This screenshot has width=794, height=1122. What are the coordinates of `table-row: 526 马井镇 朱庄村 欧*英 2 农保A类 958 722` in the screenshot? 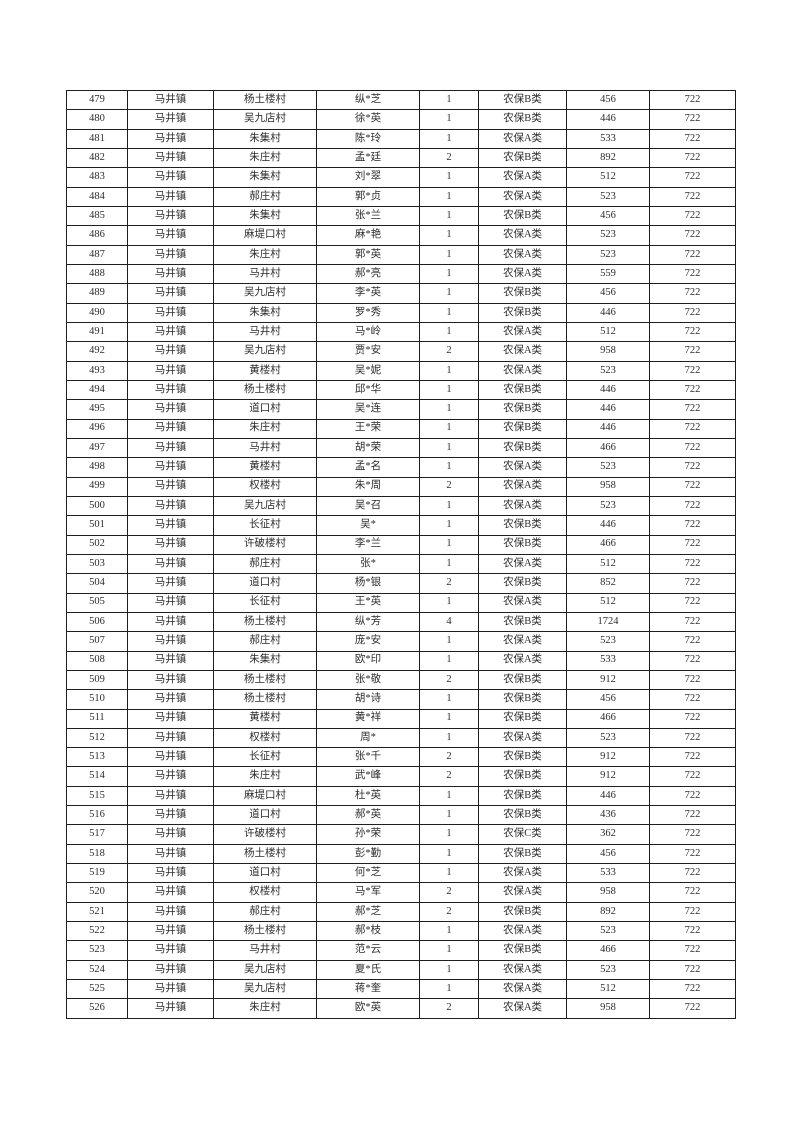 It's located at (401, 1008).